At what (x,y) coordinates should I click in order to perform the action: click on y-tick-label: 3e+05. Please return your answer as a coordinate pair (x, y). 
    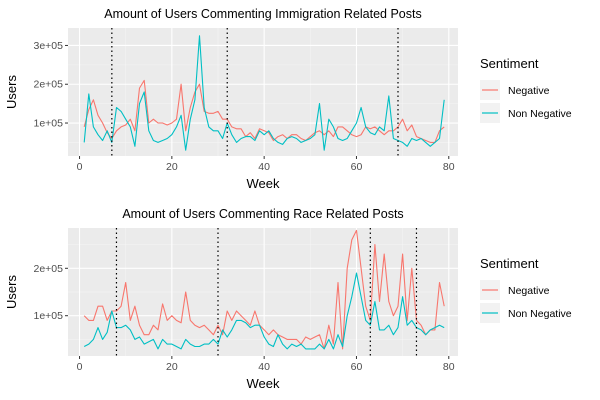
    Looking at the image, I should click on (49, 46).